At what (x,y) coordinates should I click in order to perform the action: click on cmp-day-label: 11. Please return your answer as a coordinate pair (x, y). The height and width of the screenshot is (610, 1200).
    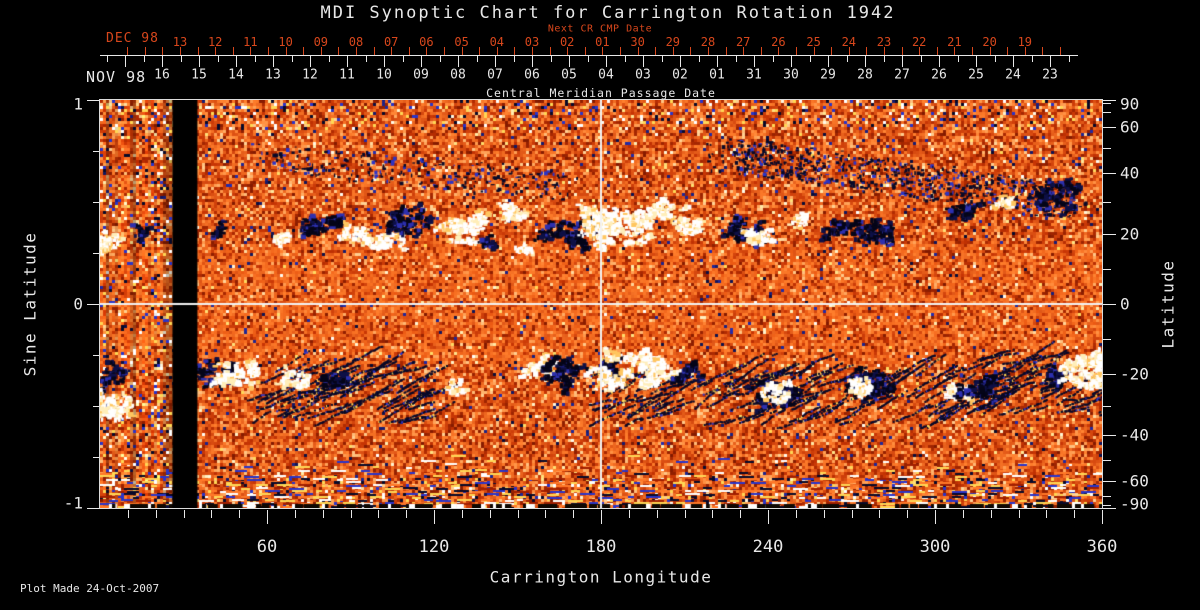
    Looking at the image, I should click on (347, 75).